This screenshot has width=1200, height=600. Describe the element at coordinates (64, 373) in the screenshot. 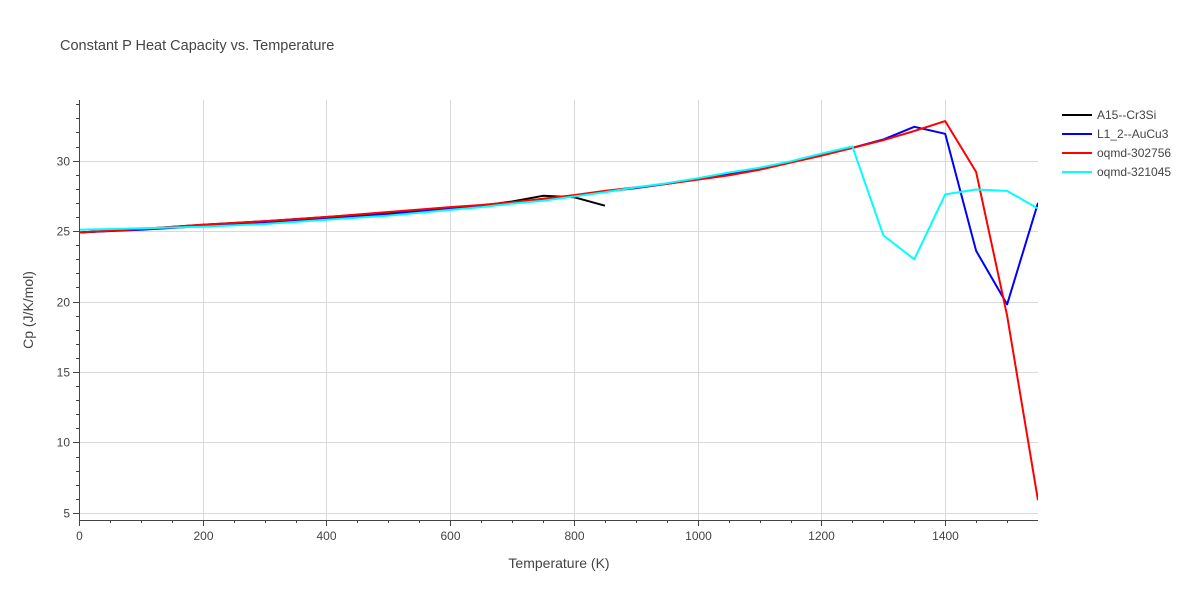

I see `y-tick-label: 15` at that location.